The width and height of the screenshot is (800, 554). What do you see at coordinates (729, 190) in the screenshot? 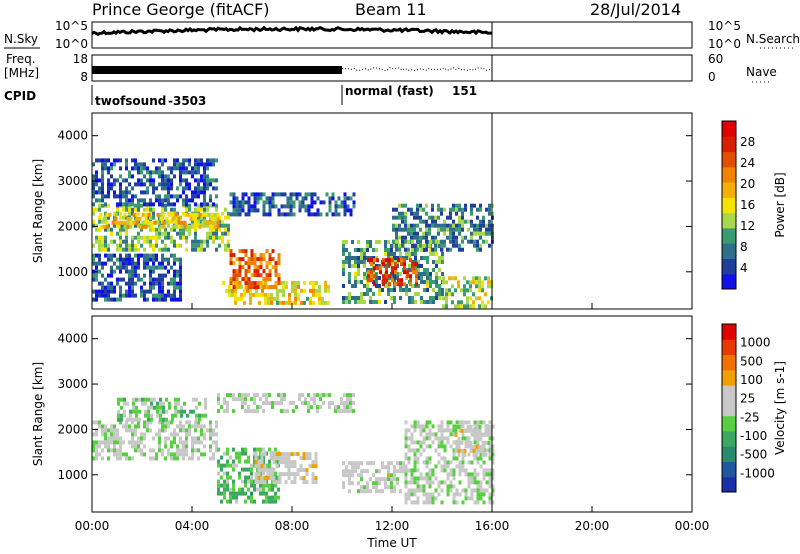
I see `power-colorbar-swatch` at bounding box center [729, 190].